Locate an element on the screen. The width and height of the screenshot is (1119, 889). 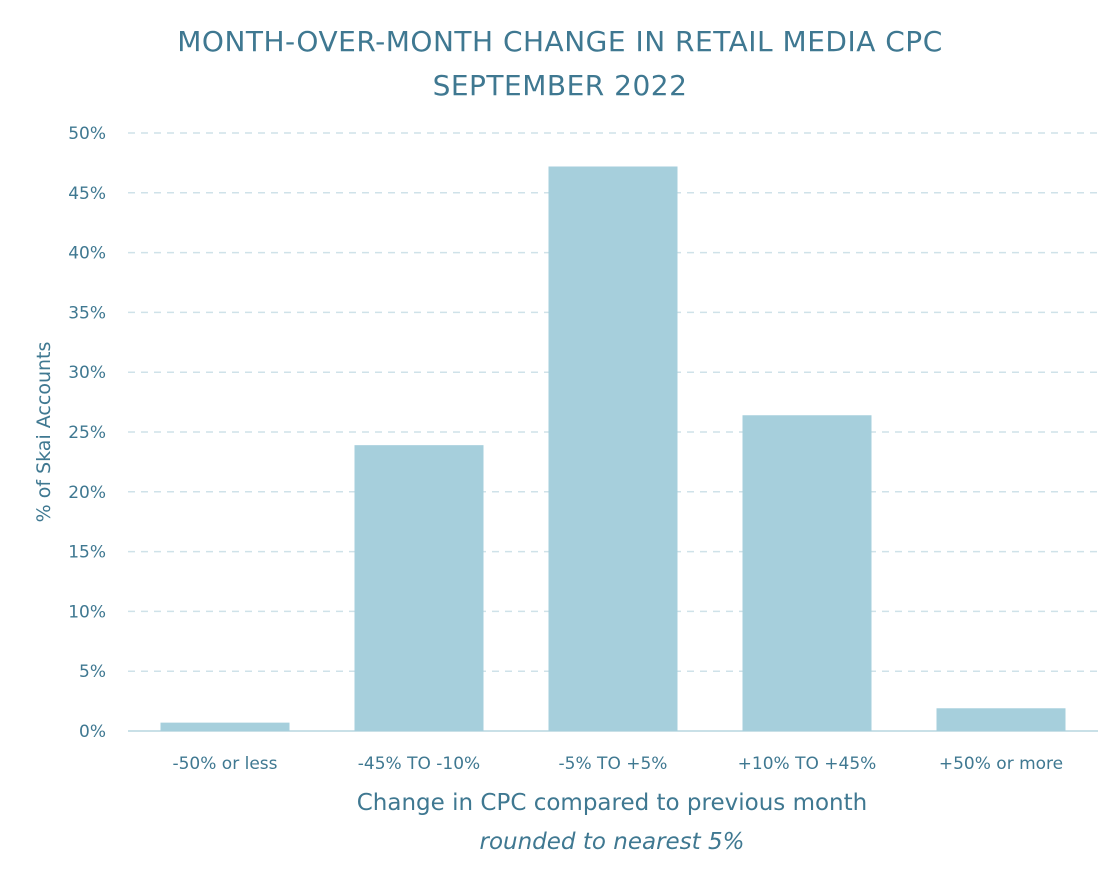
y-tick-label: 20% is located at coordinates (87, 493).